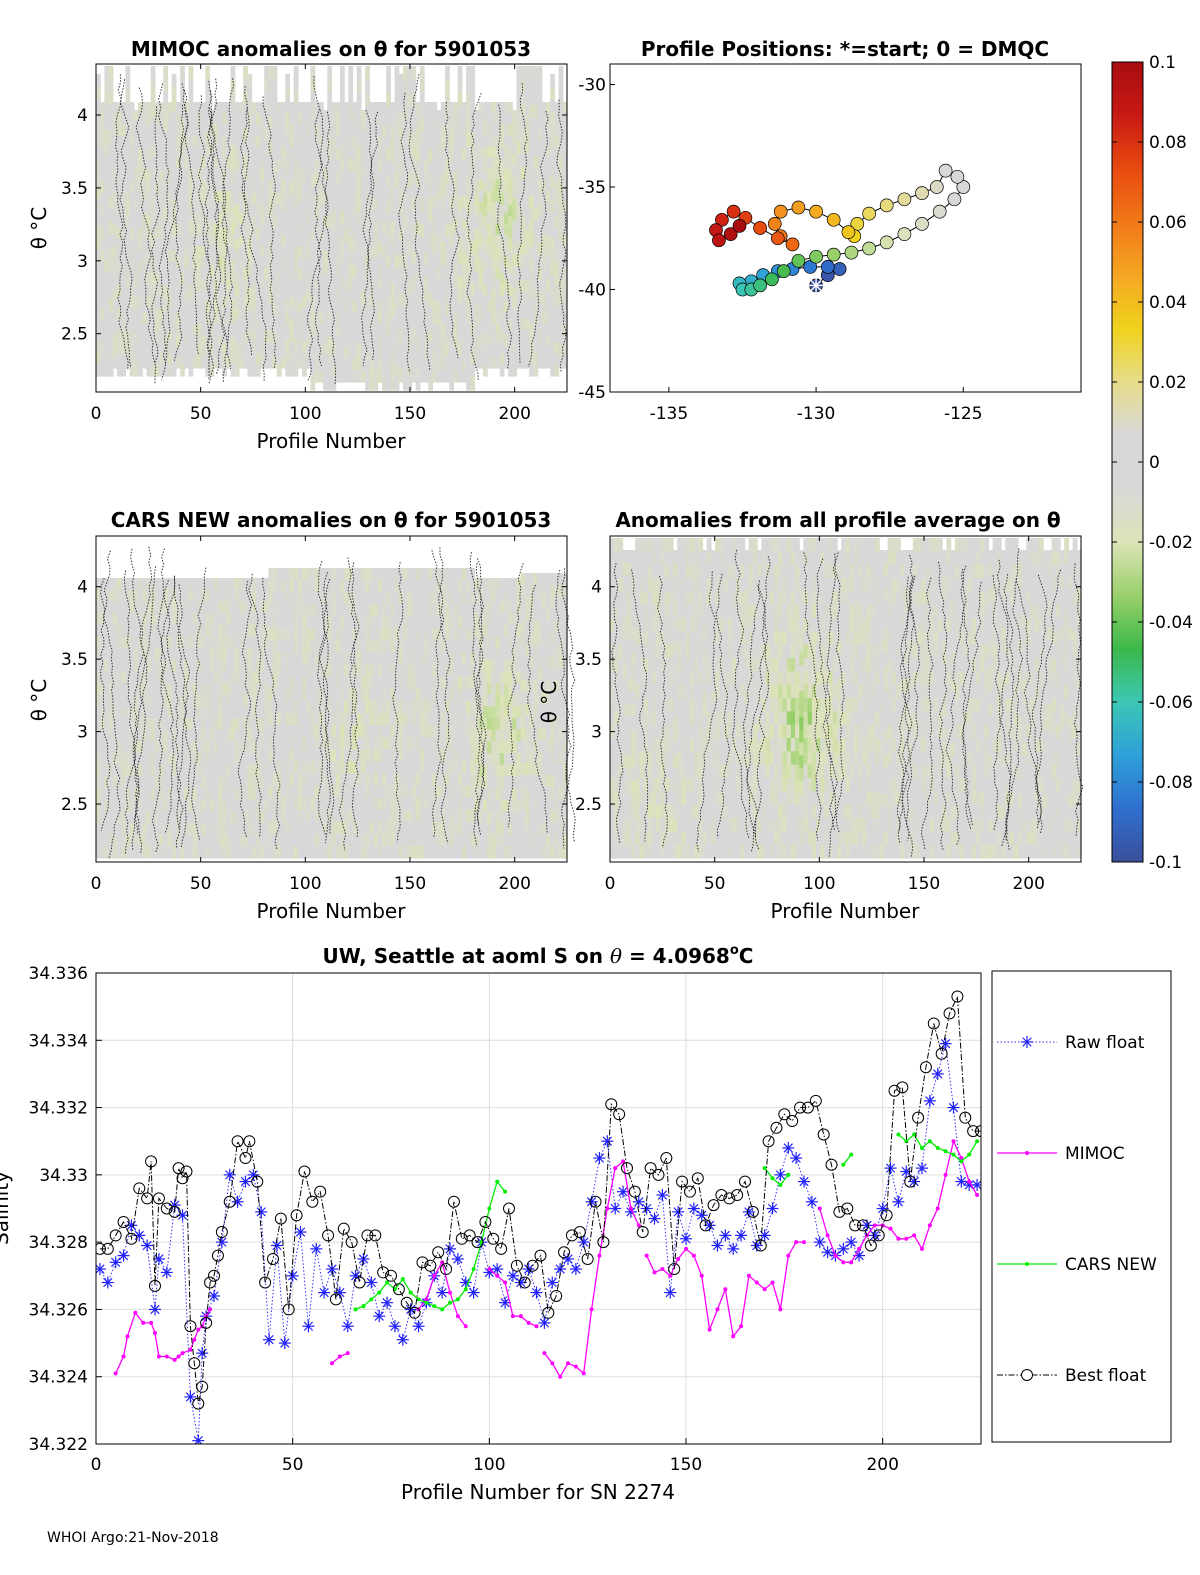 The image size is (1200, 1575). Describe the element at coordinates (74, 189) in the screenshot. I see `y-tick-label: 3.5` at that location.